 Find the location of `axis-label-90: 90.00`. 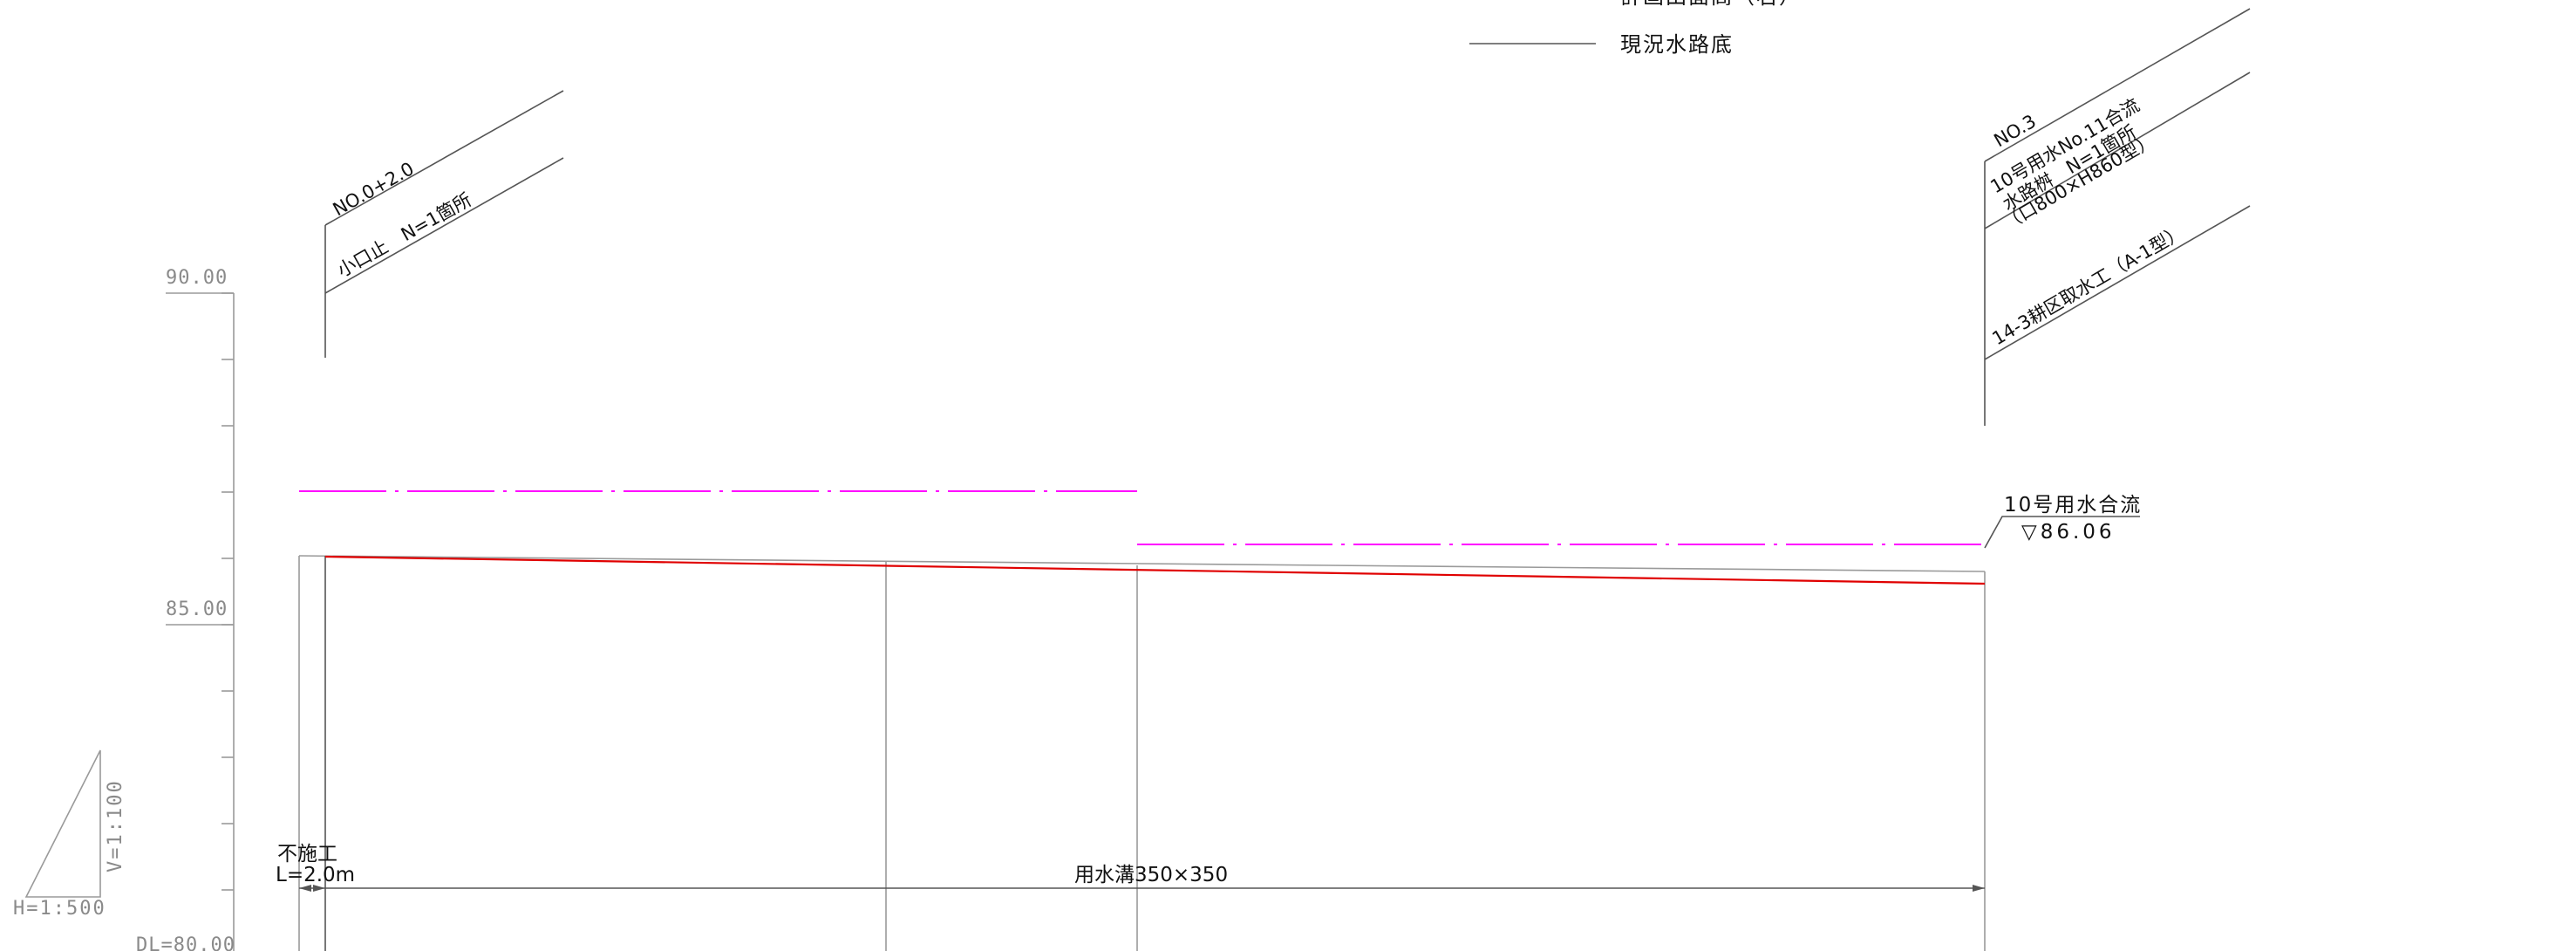

axis-label-90: 90.00 is located at coordinates (197, 278).